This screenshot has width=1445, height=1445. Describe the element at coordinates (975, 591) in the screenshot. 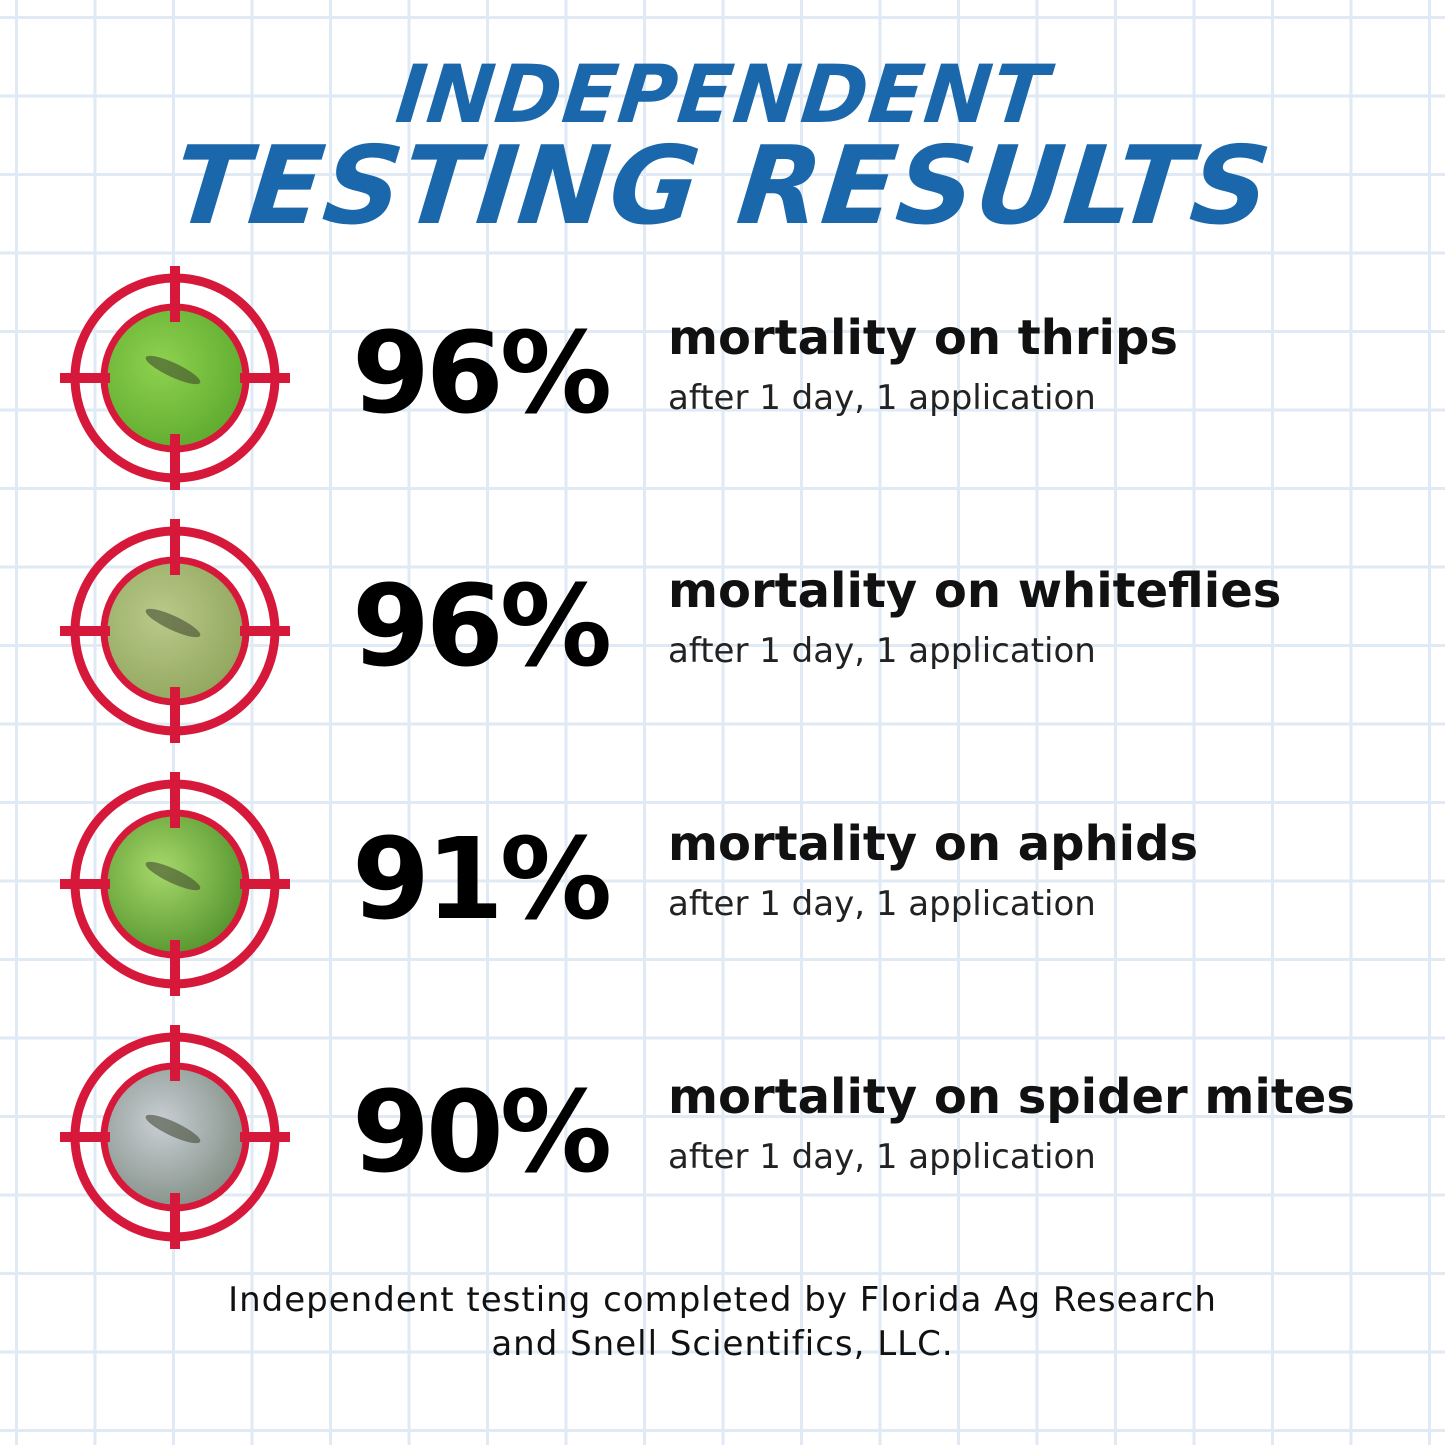

I see `mortality-label: mortality on whiteflies` at that location.